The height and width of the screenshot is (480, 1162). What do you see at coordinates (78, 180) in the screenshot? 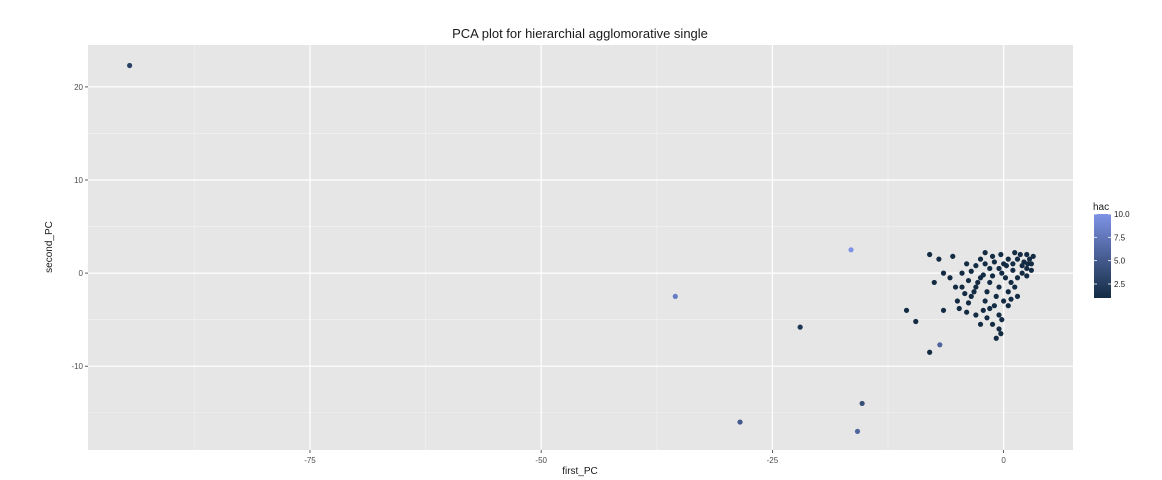
I see `y-tick-label: 10` at bounding box center [78, 180].